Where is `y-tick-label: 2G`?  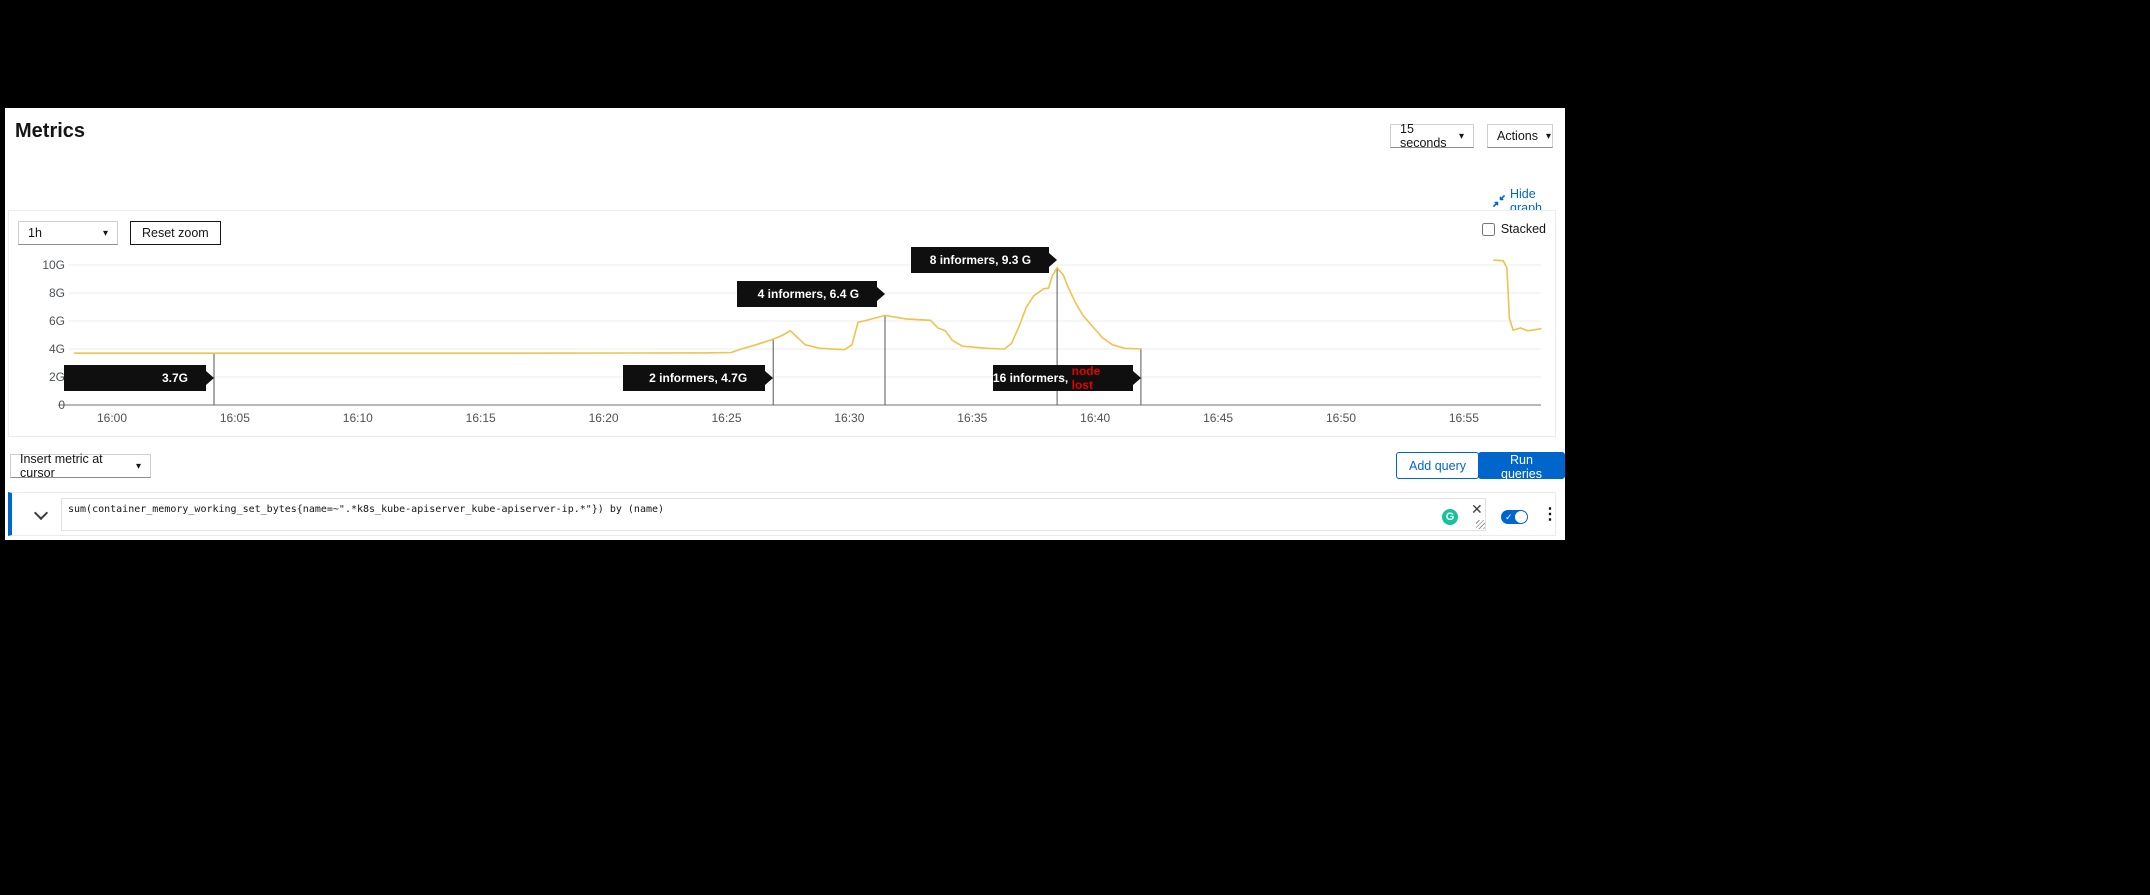 y-tick-label: 2G is located at coordinates (57, 377).